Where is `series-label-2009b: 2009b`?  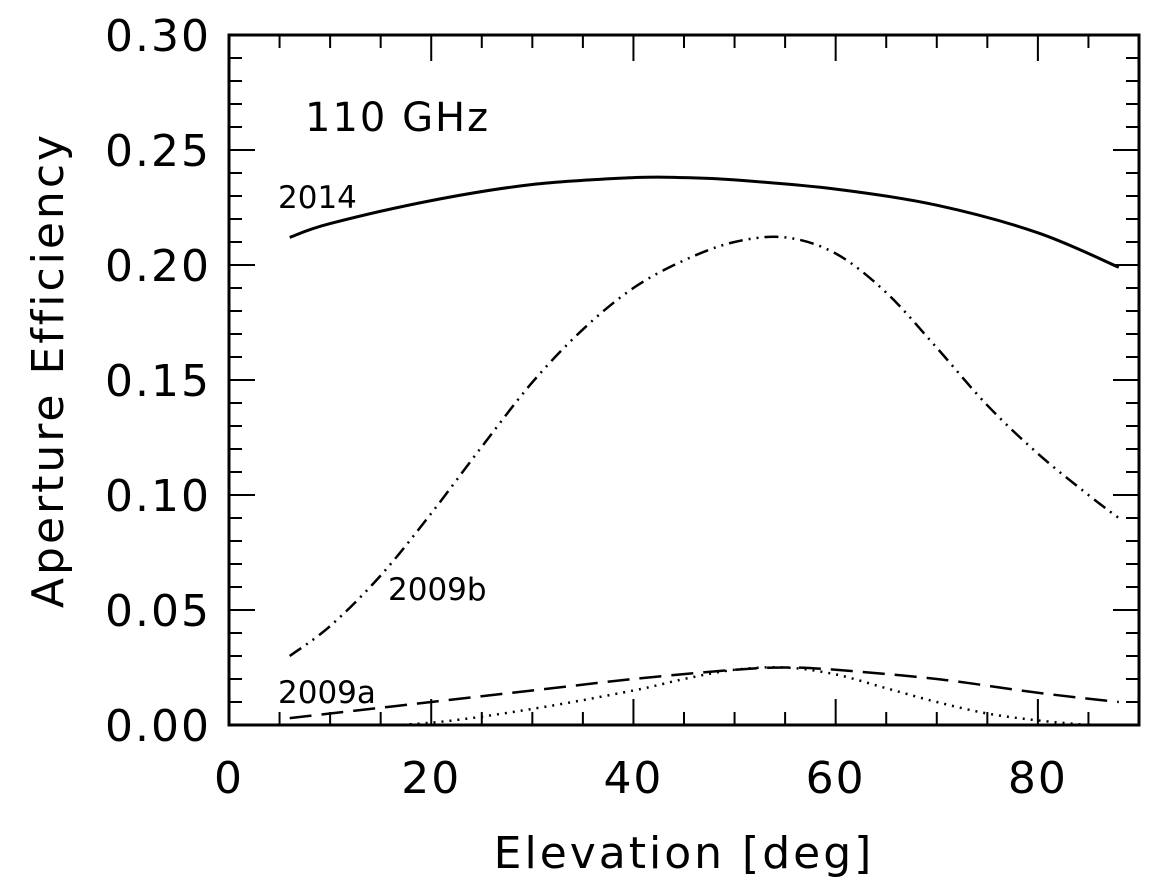
series-label-2009b: 2009b is located at coordinates (437, 590).